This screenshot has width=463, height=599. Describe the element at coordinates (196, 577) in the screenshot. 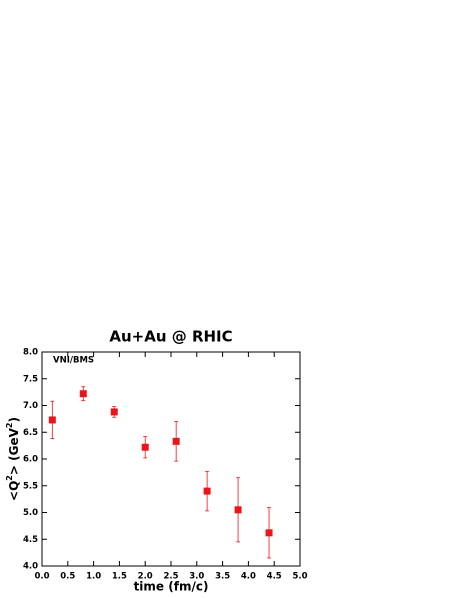

I see `x-tick-label: 3.0` at that location.